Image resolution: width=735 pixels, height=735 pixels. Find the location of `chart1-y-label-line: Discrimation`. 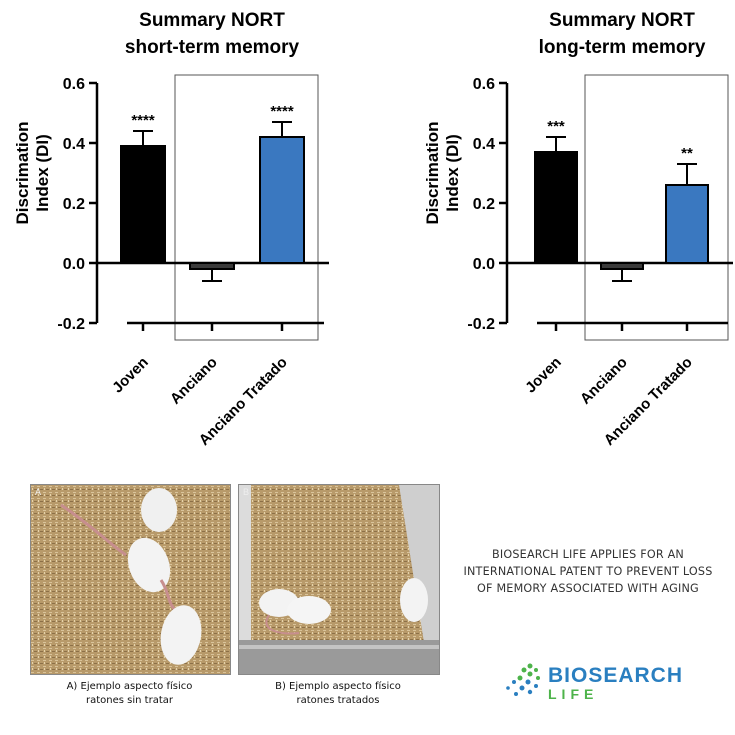

chart1-y-label-line: Discrimation is located at coordinates (22, 173).